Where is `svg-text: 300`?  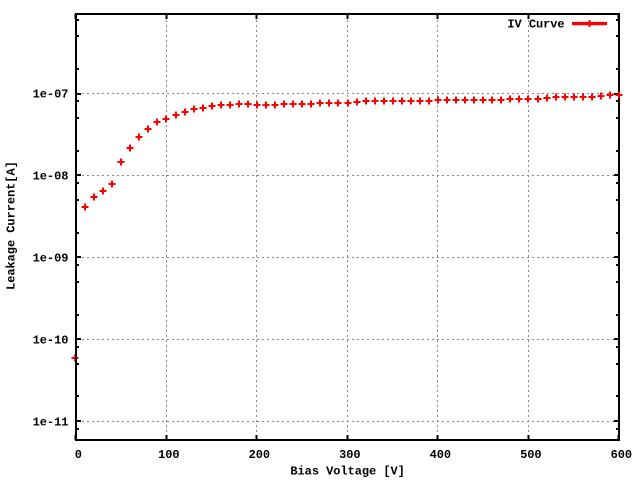
svg-text: 300 is located at coordinates (349, 455).